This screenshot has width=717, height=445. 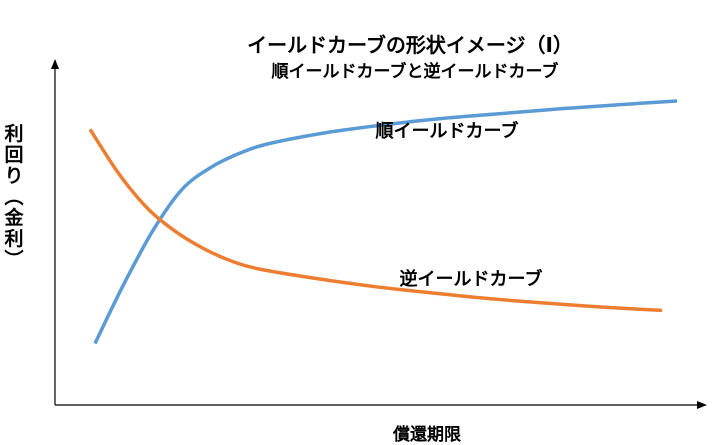 What do you see at coordinates (13, 259) in the screenshot?
I see `y-axis-label-char: ︶` at bounding box center [13, 259].